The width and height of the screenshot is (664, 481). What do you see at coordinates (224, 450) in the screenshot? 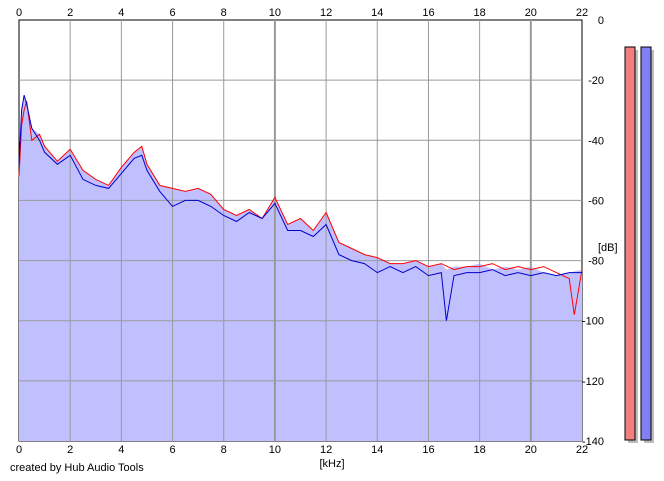
I see `x-tick-label-bottom: 8` at bounding box center [224, 450].